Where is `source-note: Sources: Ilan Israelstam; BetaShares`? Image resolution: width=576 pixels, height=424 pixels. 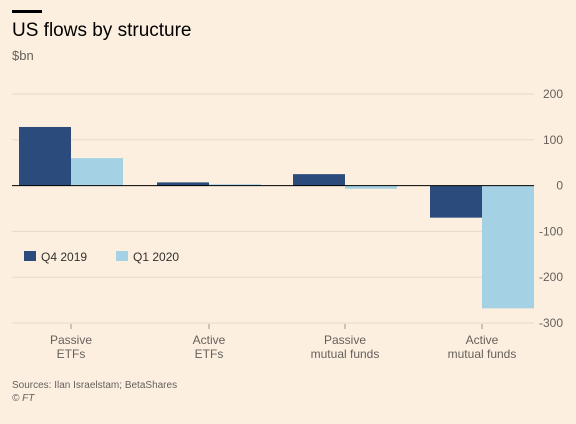 source-note: Sources: Ilan Israelstam; BetaShares is located at coordinates (95, 385).